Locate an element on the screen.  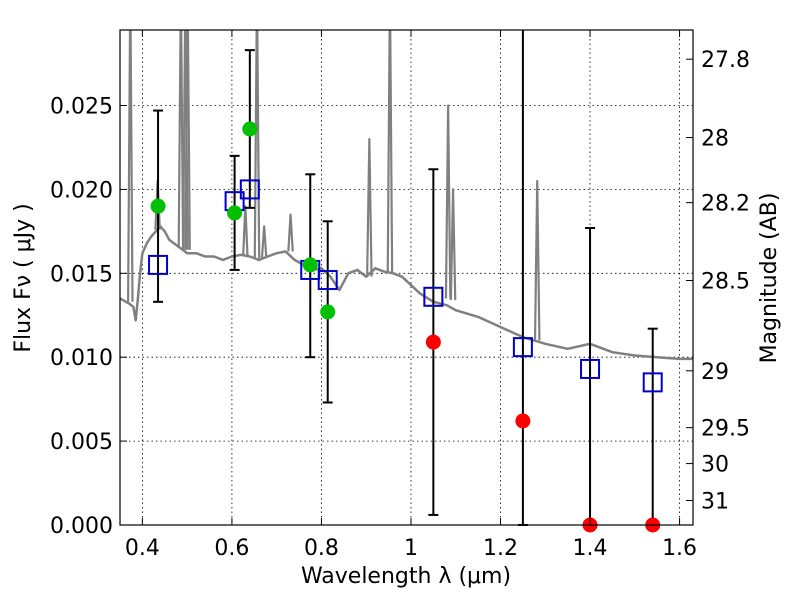
mag-tick-label: 31 is located at coordinates (715, 502).